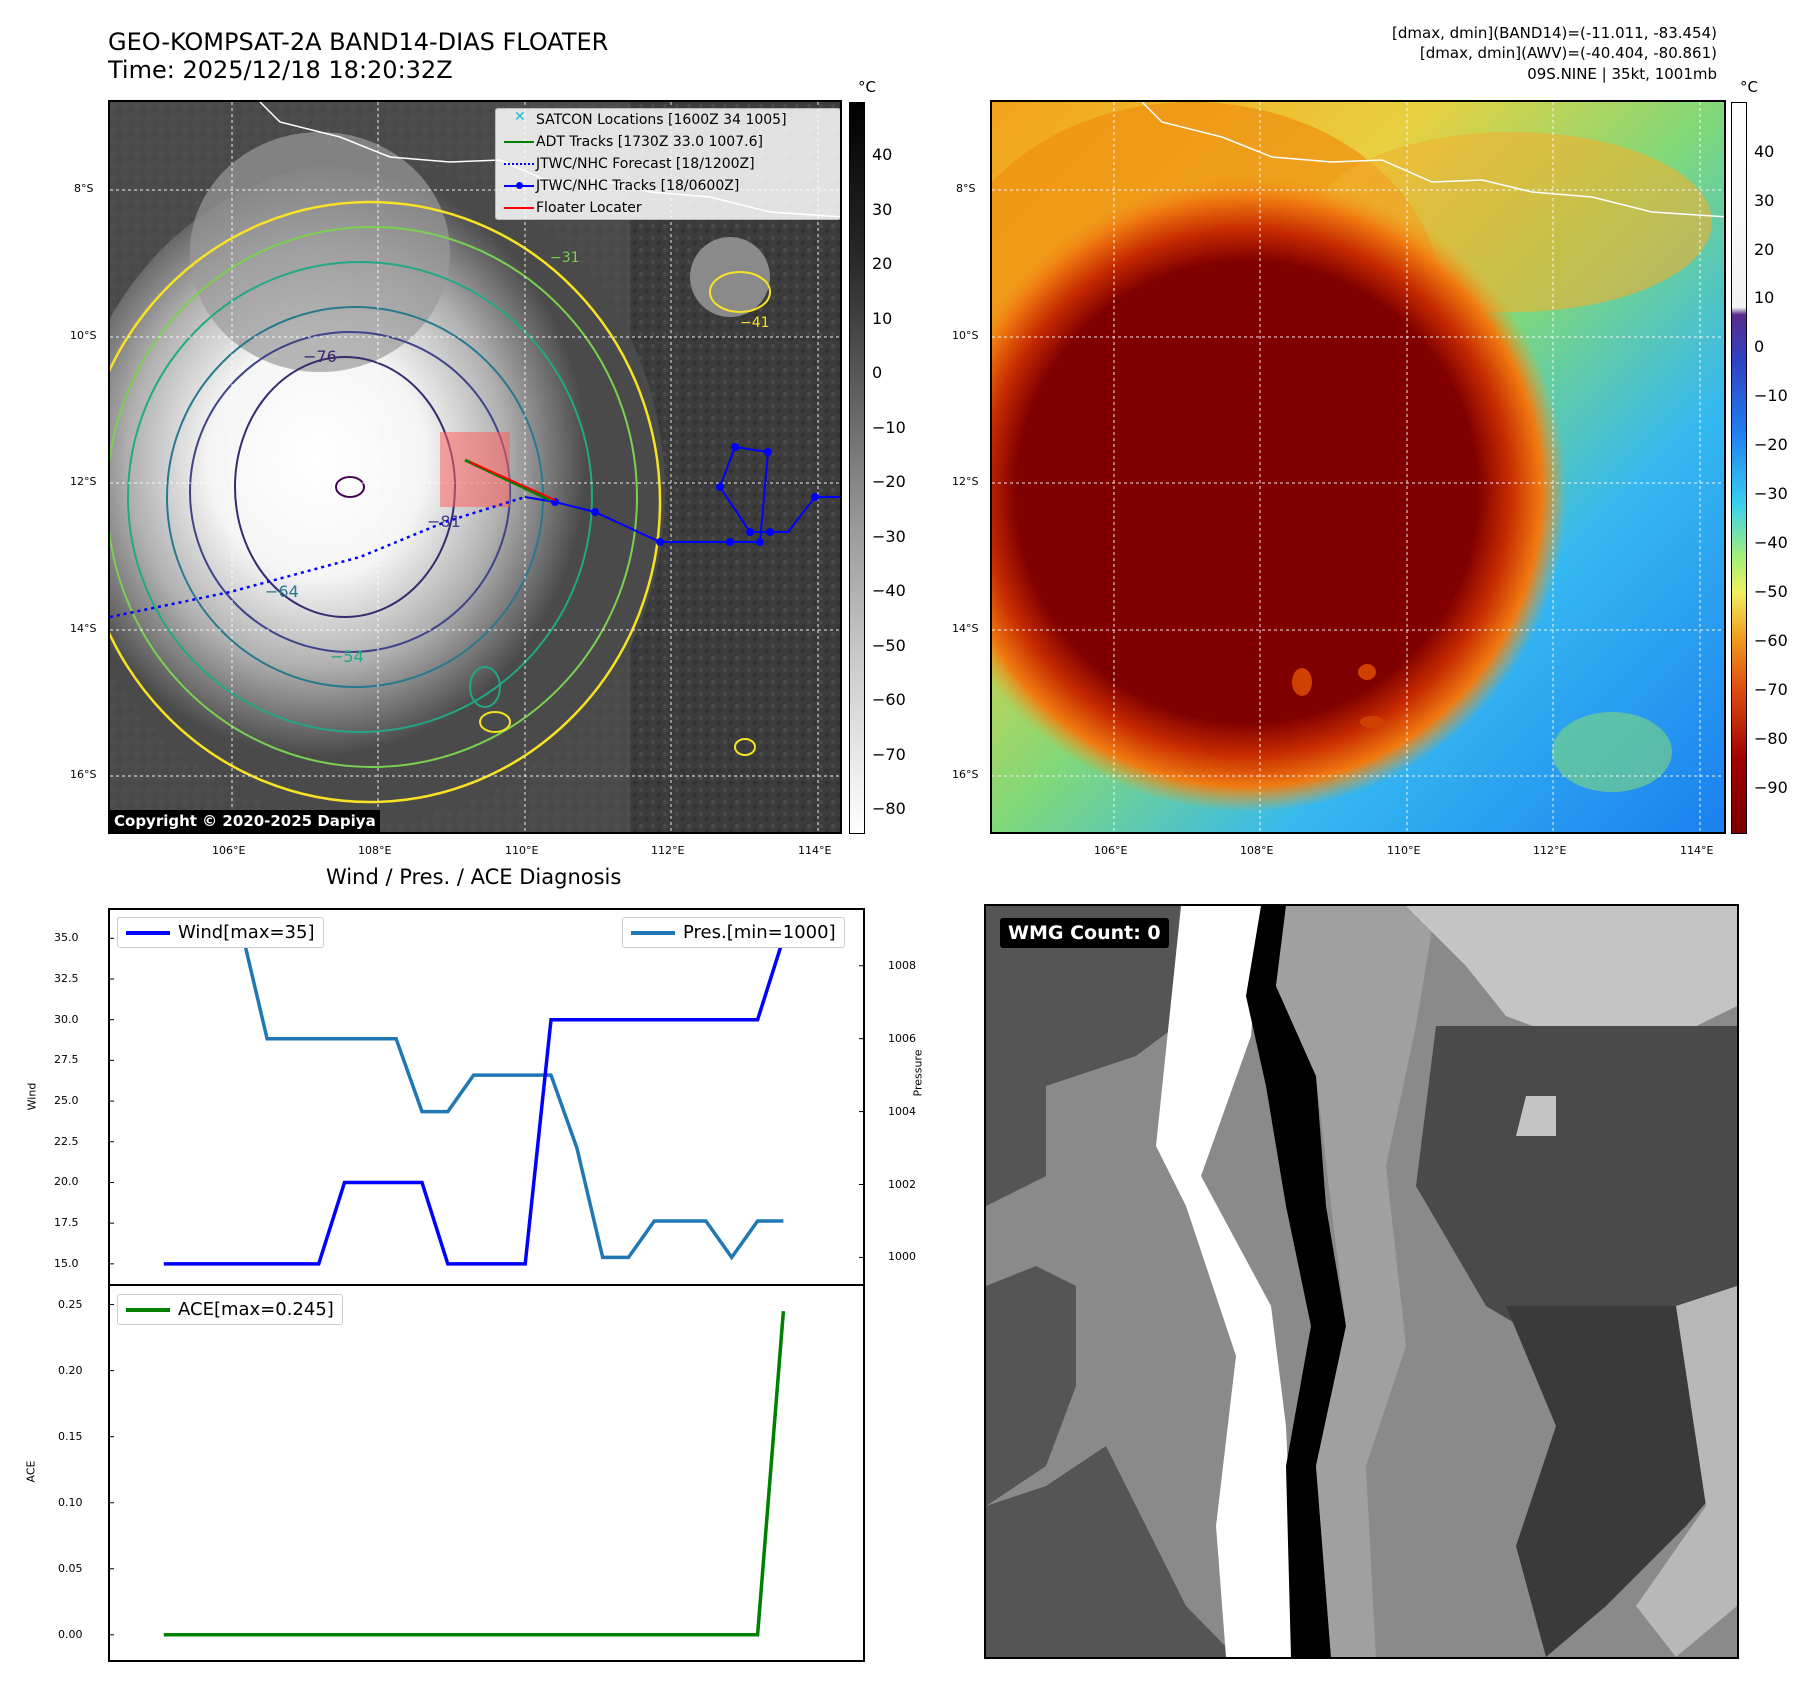 This screenshot has width=1801, height=1690. Describe the element at coordinates (444, 521) in the screenshot. I see `contour-label: −81` at that location.